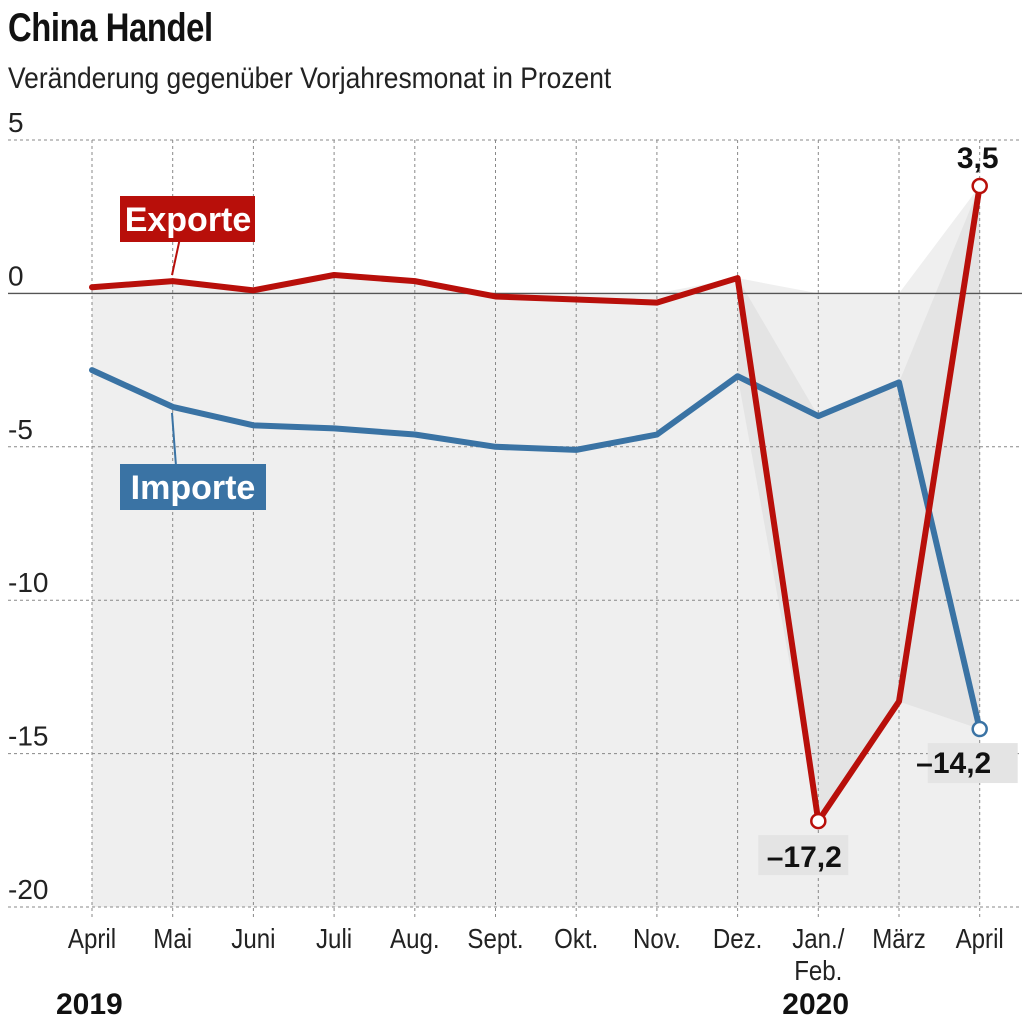  Describe the element at coordinates (16, 275) in the screenshot. I see `y-tick-label: 0` at that location.